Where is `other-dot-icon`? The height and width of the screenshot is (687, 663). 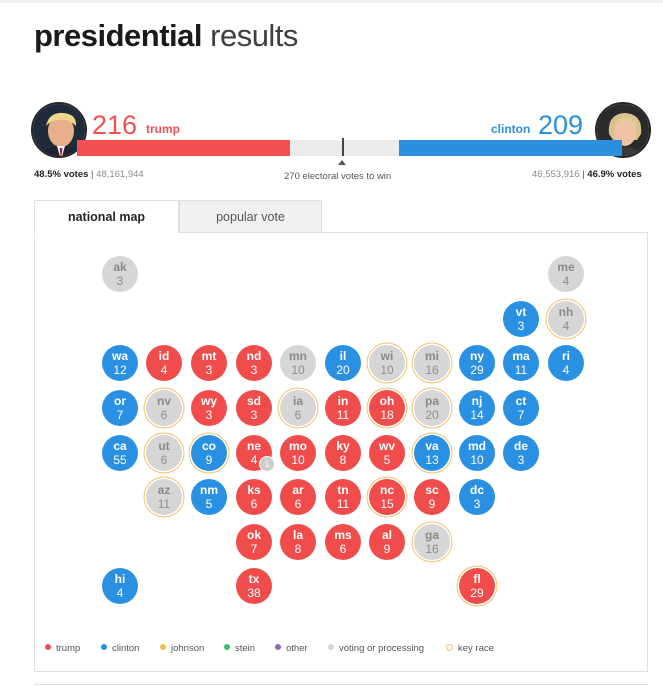
other-dot-icon is located at coordinates (278, 647).